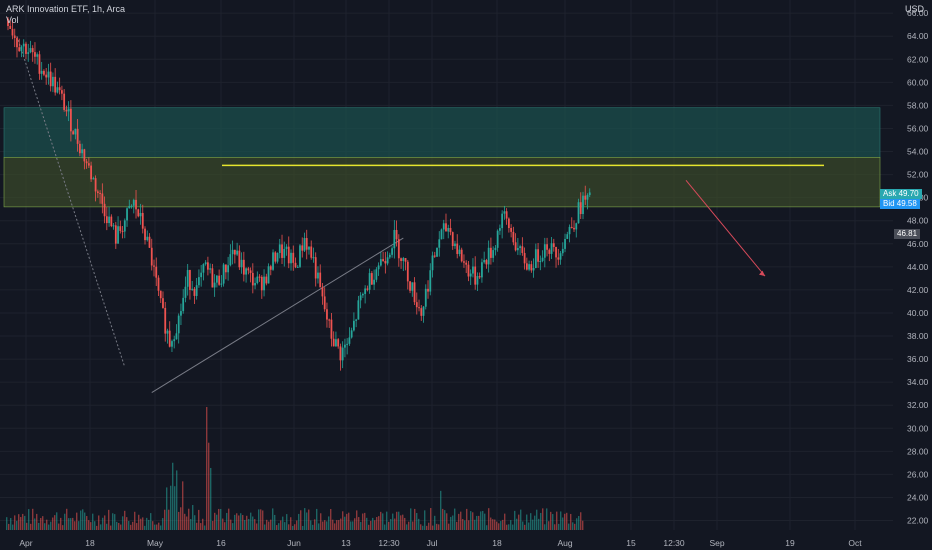  I want to click on y-tick-label: 56.00, so click(918, 128).